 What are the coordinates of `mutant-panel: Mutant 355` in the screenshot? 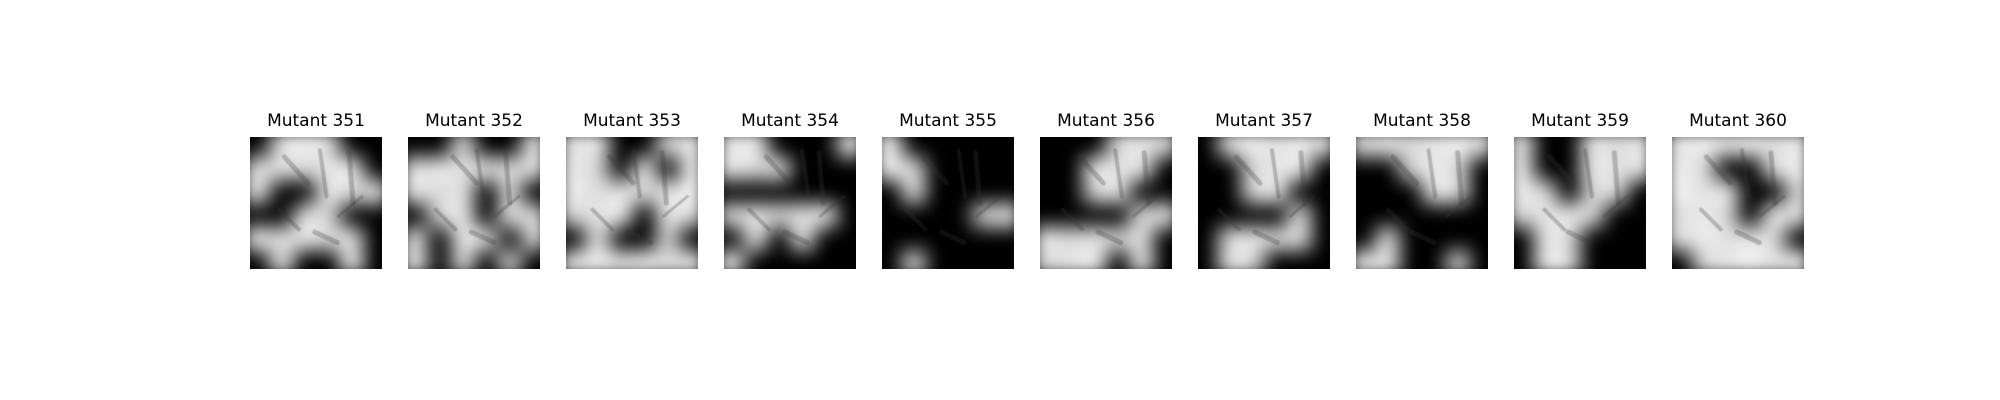 It's located at (948, 190).